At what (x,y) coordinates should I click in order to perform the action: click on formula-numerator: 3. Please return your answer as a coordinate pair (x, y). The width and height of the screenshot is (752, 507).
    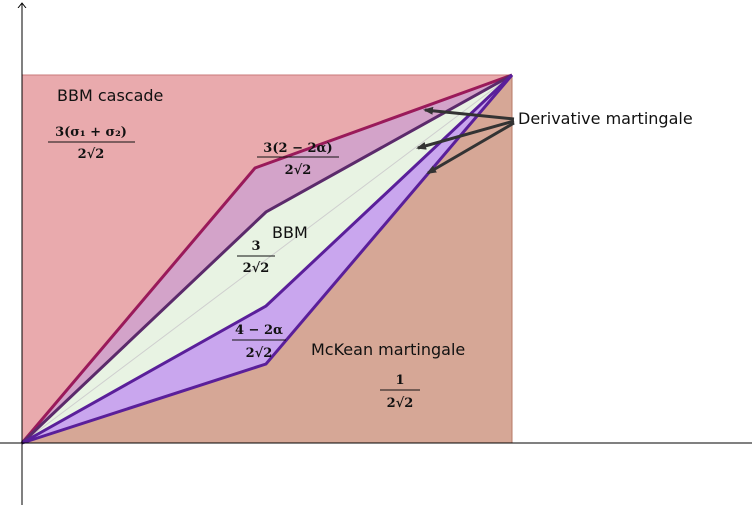
    Looking at the image, I should click on (255, 246).